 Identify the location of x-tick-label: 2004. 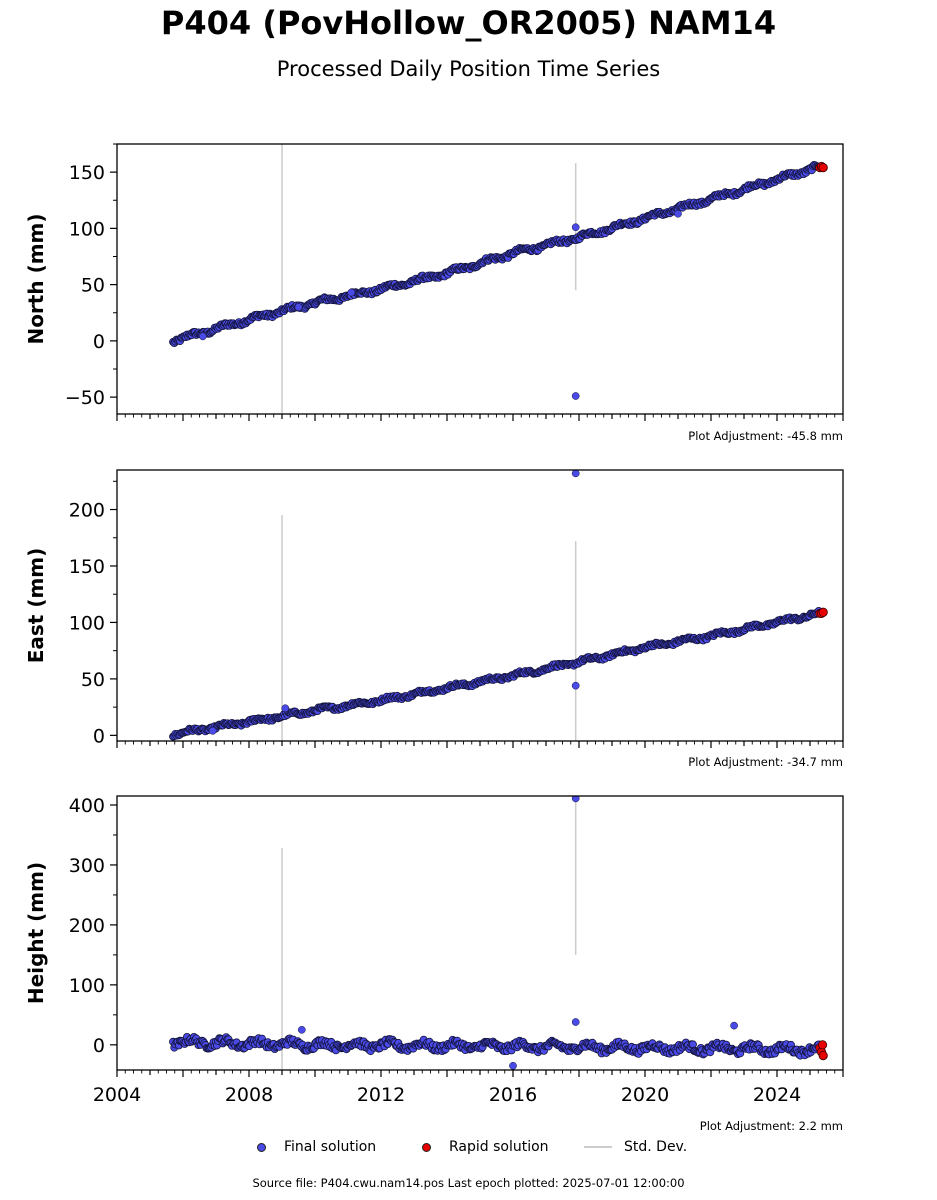
(117, 1095).